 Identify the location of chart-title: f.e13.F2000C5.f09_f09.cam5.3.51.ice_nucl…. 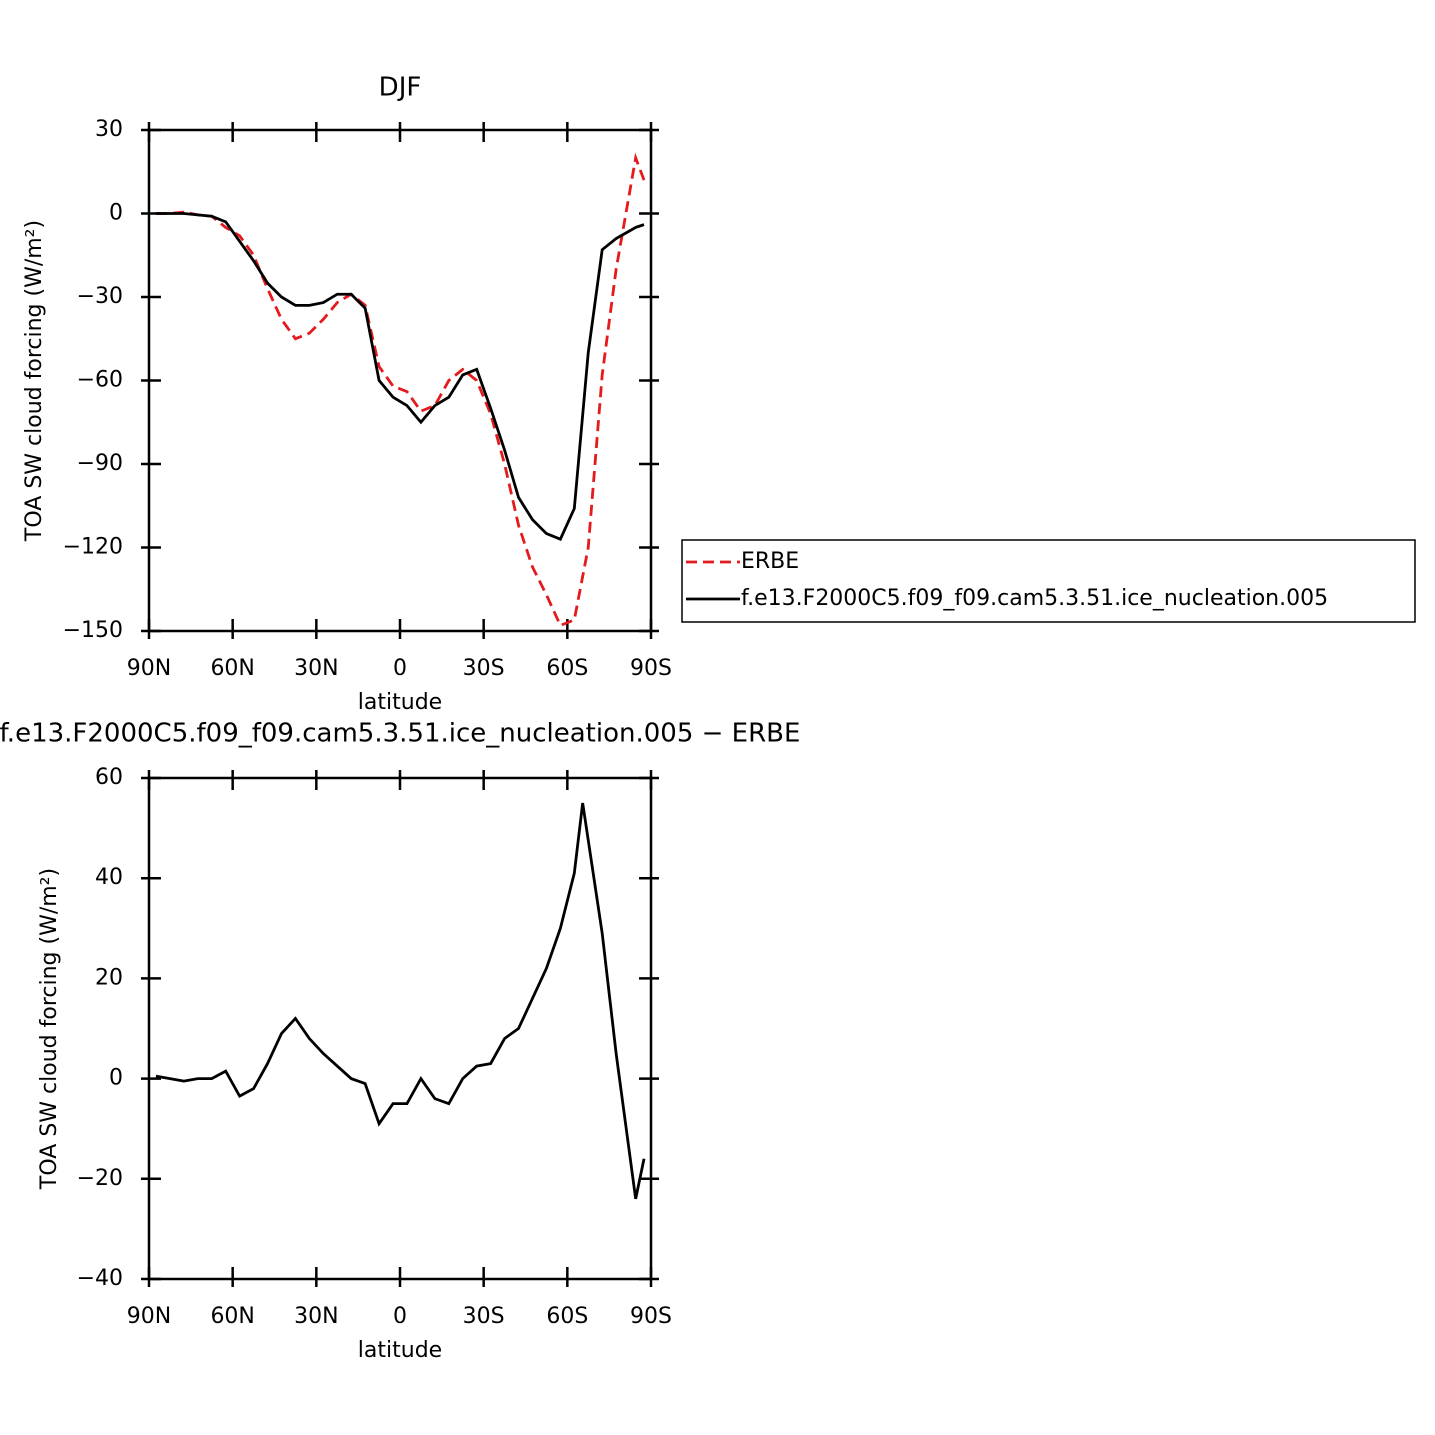
(400, 734).